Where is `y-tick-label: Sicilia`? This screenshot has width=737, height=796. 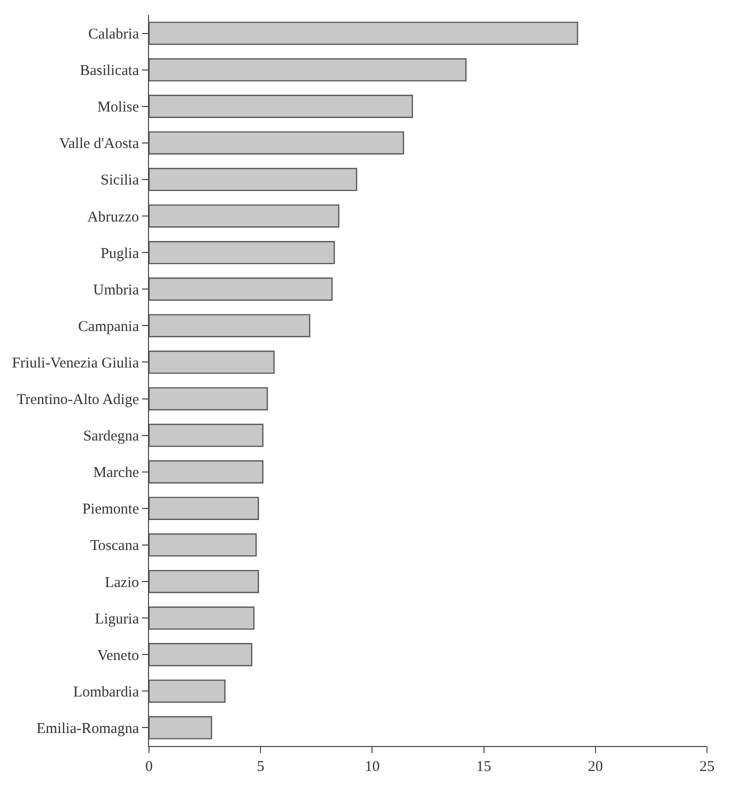 y-tick-label: Sicilia is located at coordinates (120, 180).